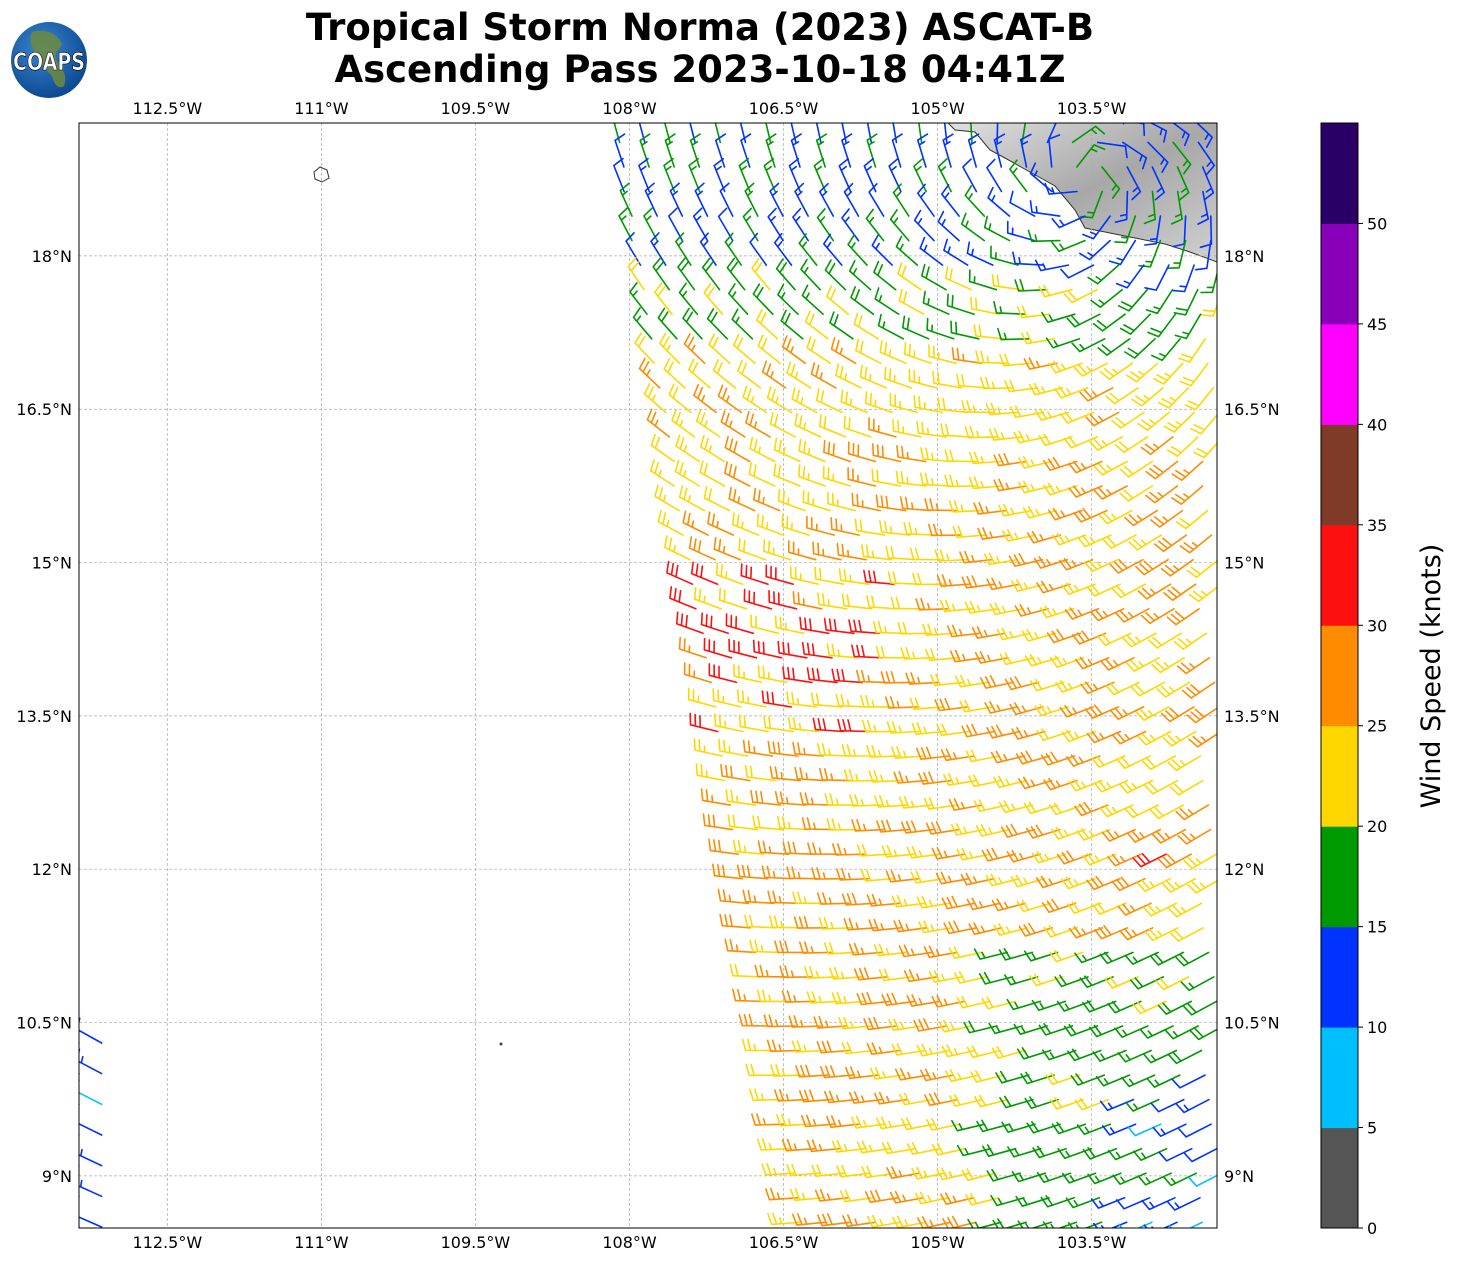 The image size is (1457, 1264). I want to click on x-tick-label-bottom: 106.5°W, so click(784, 1242).